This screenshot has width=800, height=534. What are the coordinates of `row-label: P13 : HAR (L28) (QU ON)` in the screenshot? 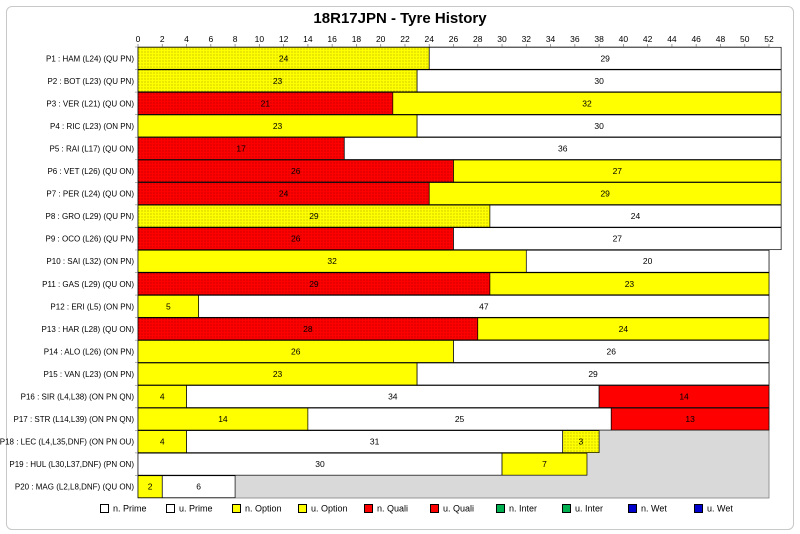 It's located at (88, 329).